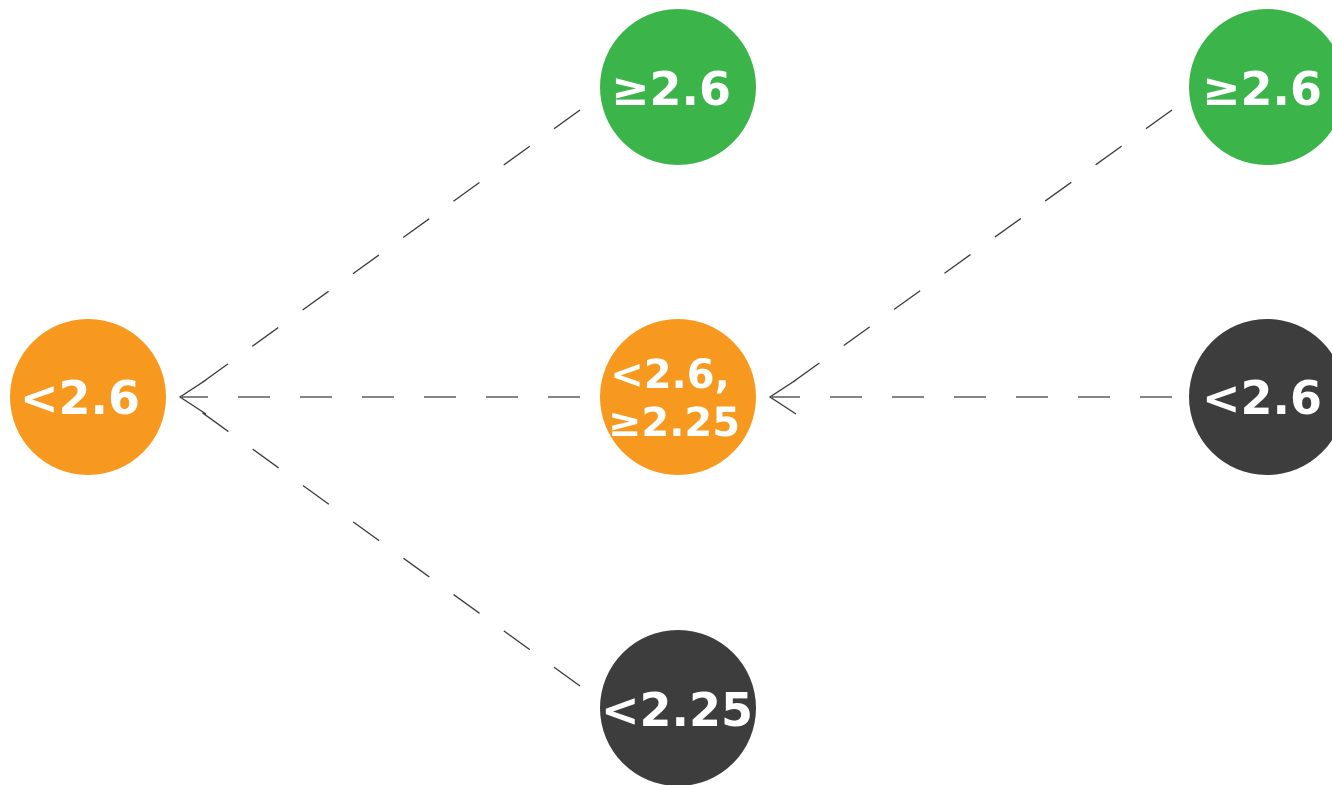 This screenshot has height=785, width=1332. I want to click on node-mid-top-label: ≥2.6, so click(671, 89).